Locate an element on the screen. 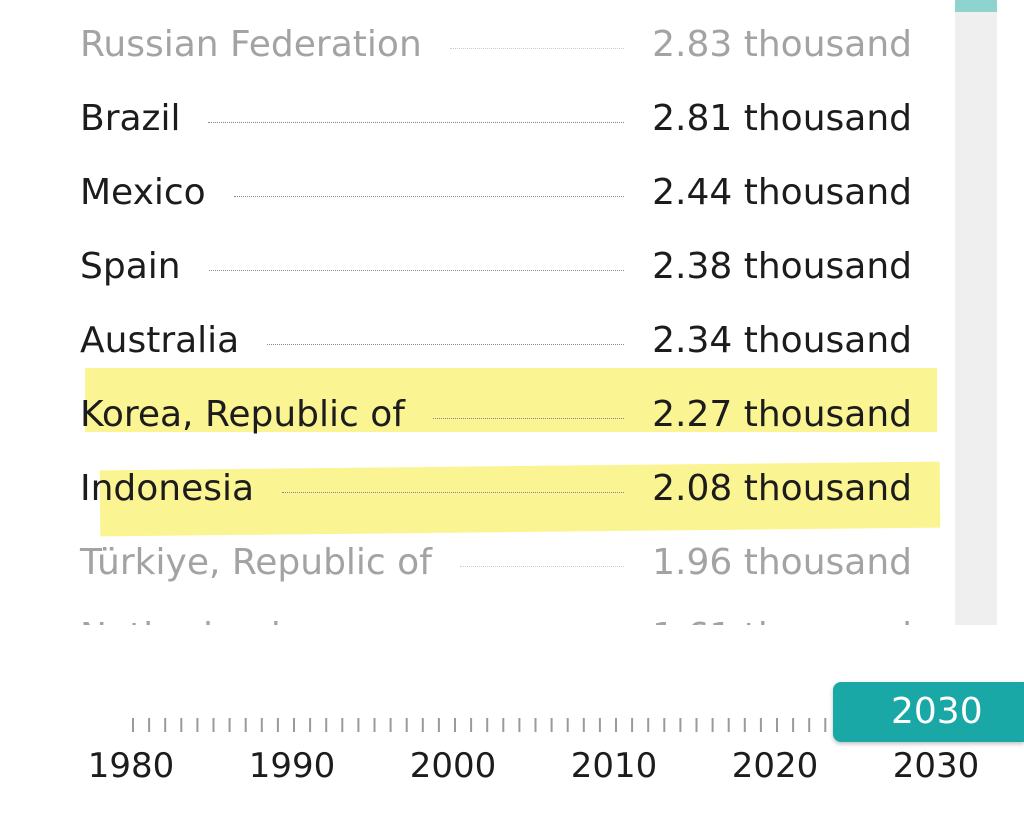 This screenshot has width=1024, height=832. country-name: Australia is located at coordinates (160, 340).